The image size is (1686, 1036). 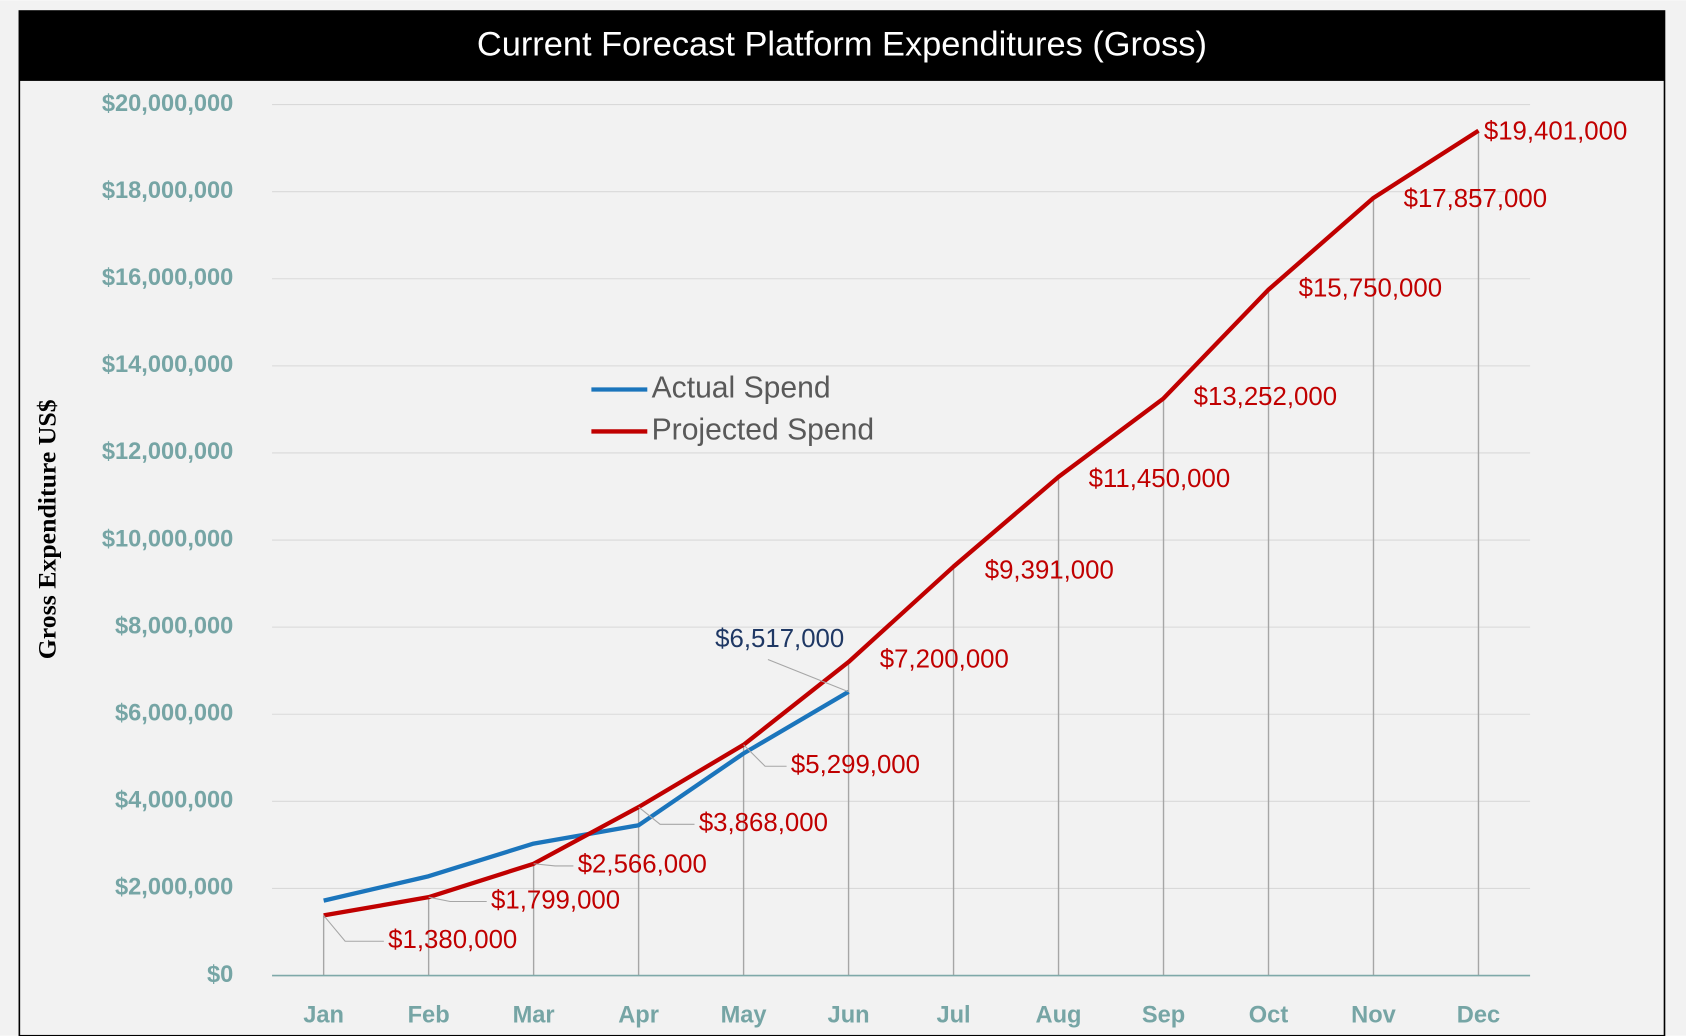 What do you see at coordinates (167, 191) in the screenshot?
I see `y-tick-label: $18,000,000` at bounding box center [167, 191].